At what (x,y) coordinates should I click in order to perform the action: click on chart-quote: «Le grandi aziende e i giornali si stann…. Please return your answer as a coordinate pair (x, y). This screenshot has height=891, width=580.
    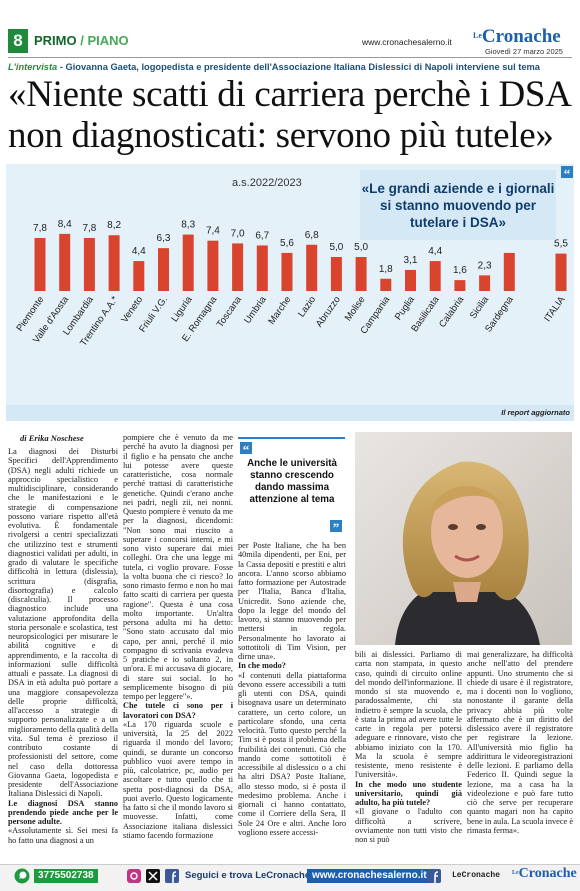
    Looking at the image, I should click on (458, 205).